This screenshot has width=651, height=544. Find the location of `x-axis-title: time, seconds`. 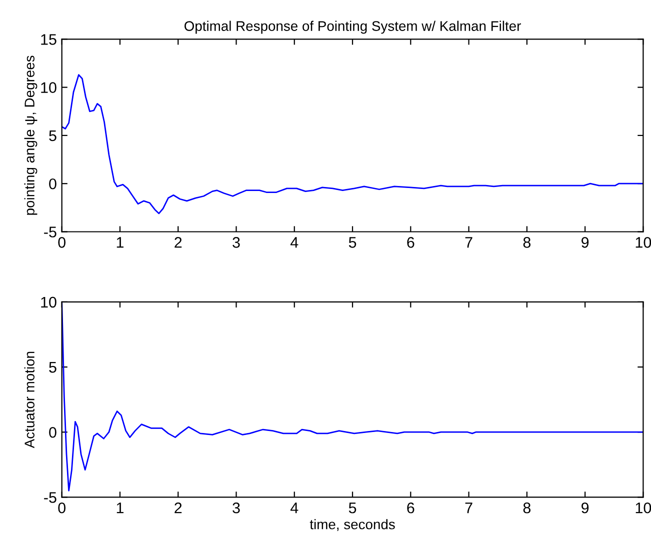

x-axis-title: time, seconds is located at coordinates (352, 525).